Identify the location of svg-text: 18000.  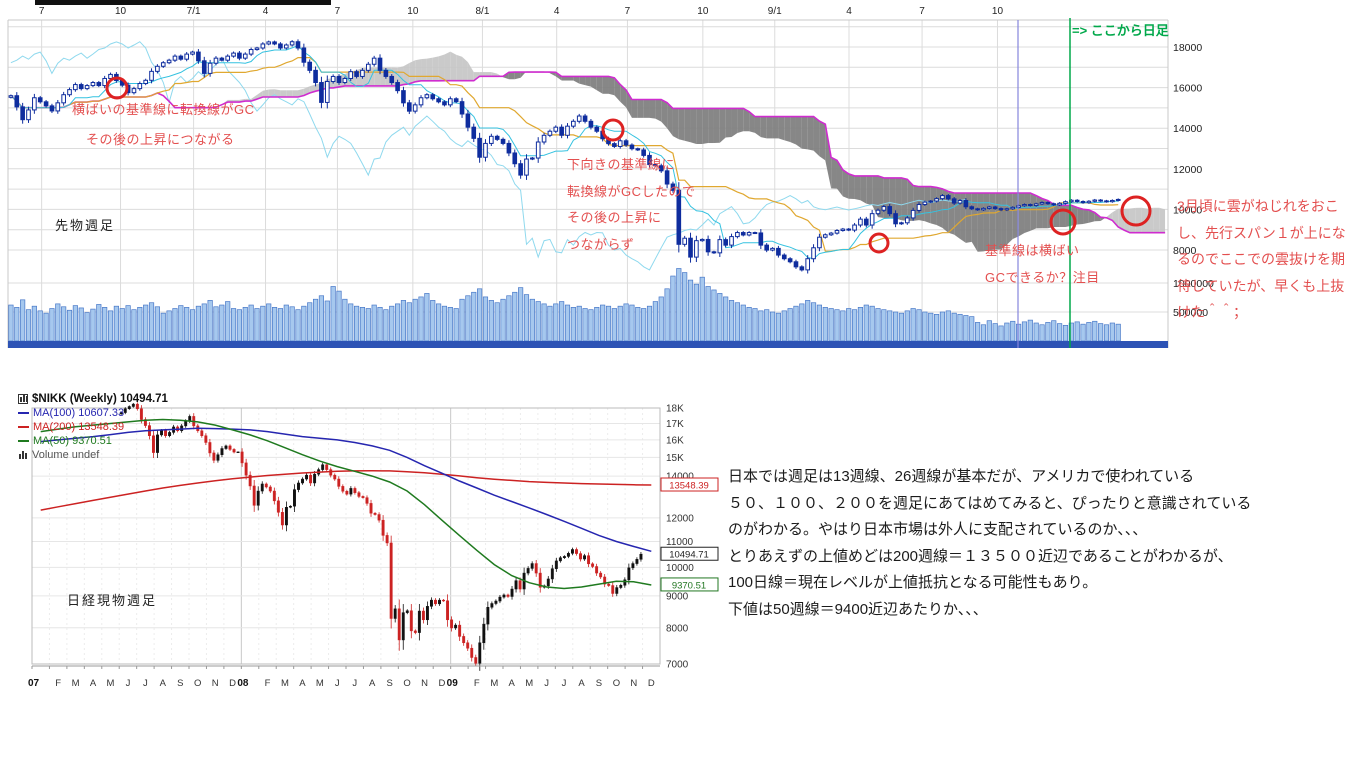
(1187, 48).